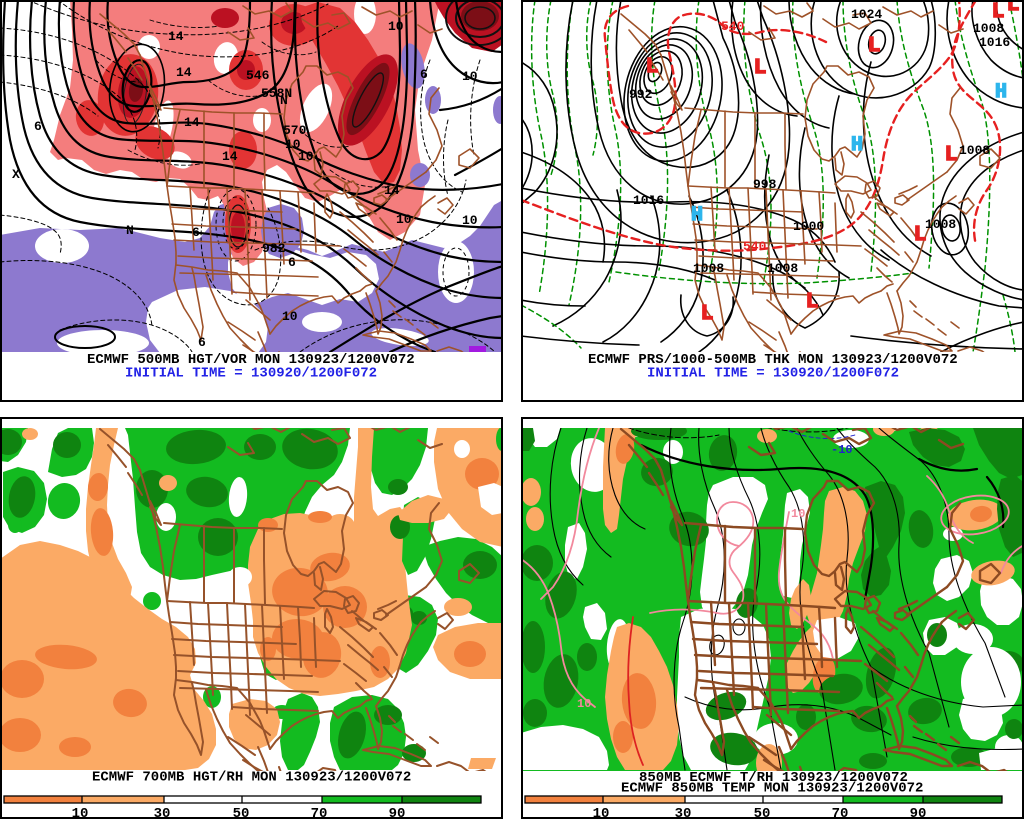 Image resolution: width=1024 pixels, height=819 pixels. Describe the element at coordinates (641, 94) in the screenshot. I see `svg-text: 992` at that location.